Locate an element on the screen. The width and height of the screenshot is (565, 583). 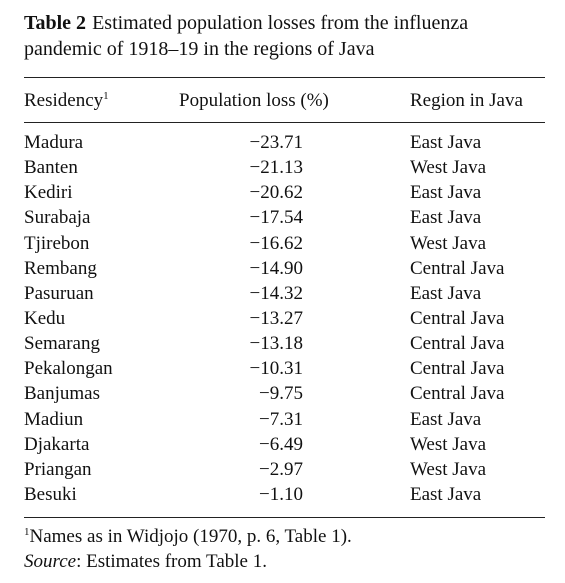
residency-cell: Rembang is located at coordinates (60, 268).